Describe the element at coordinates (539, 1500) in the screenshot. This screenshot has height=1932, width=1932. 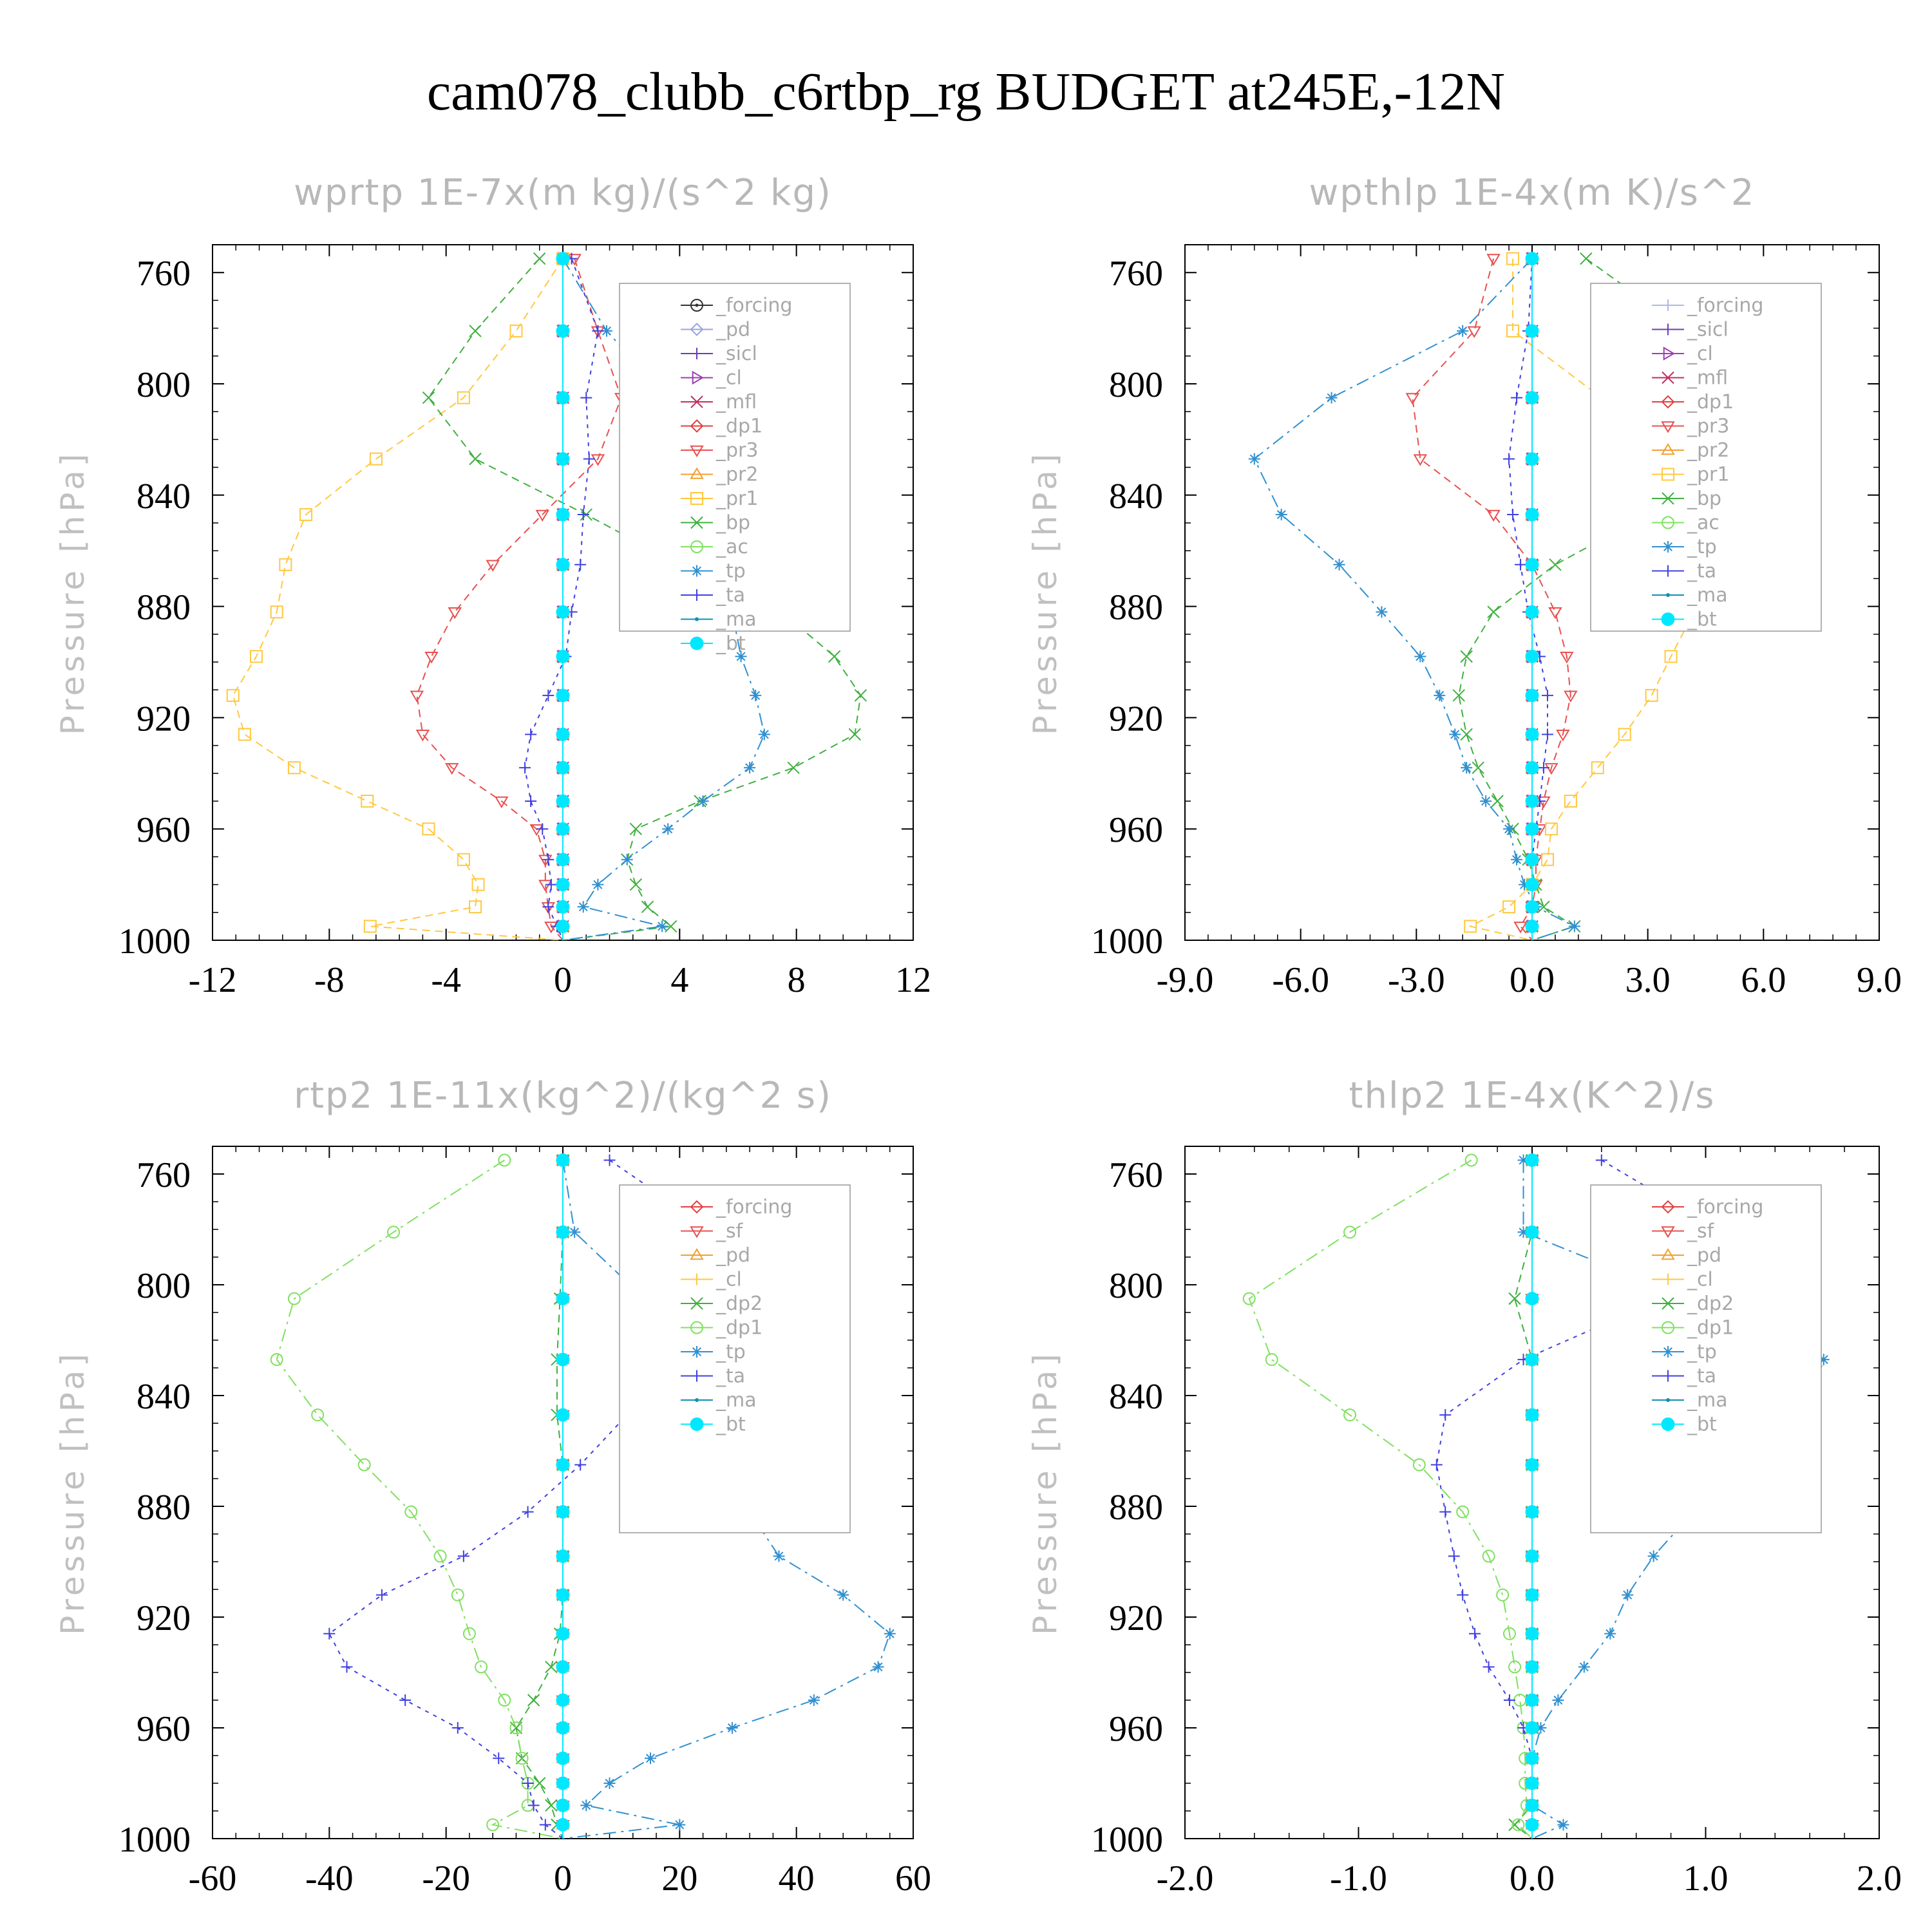
I see `series-line-dp2` at that location.